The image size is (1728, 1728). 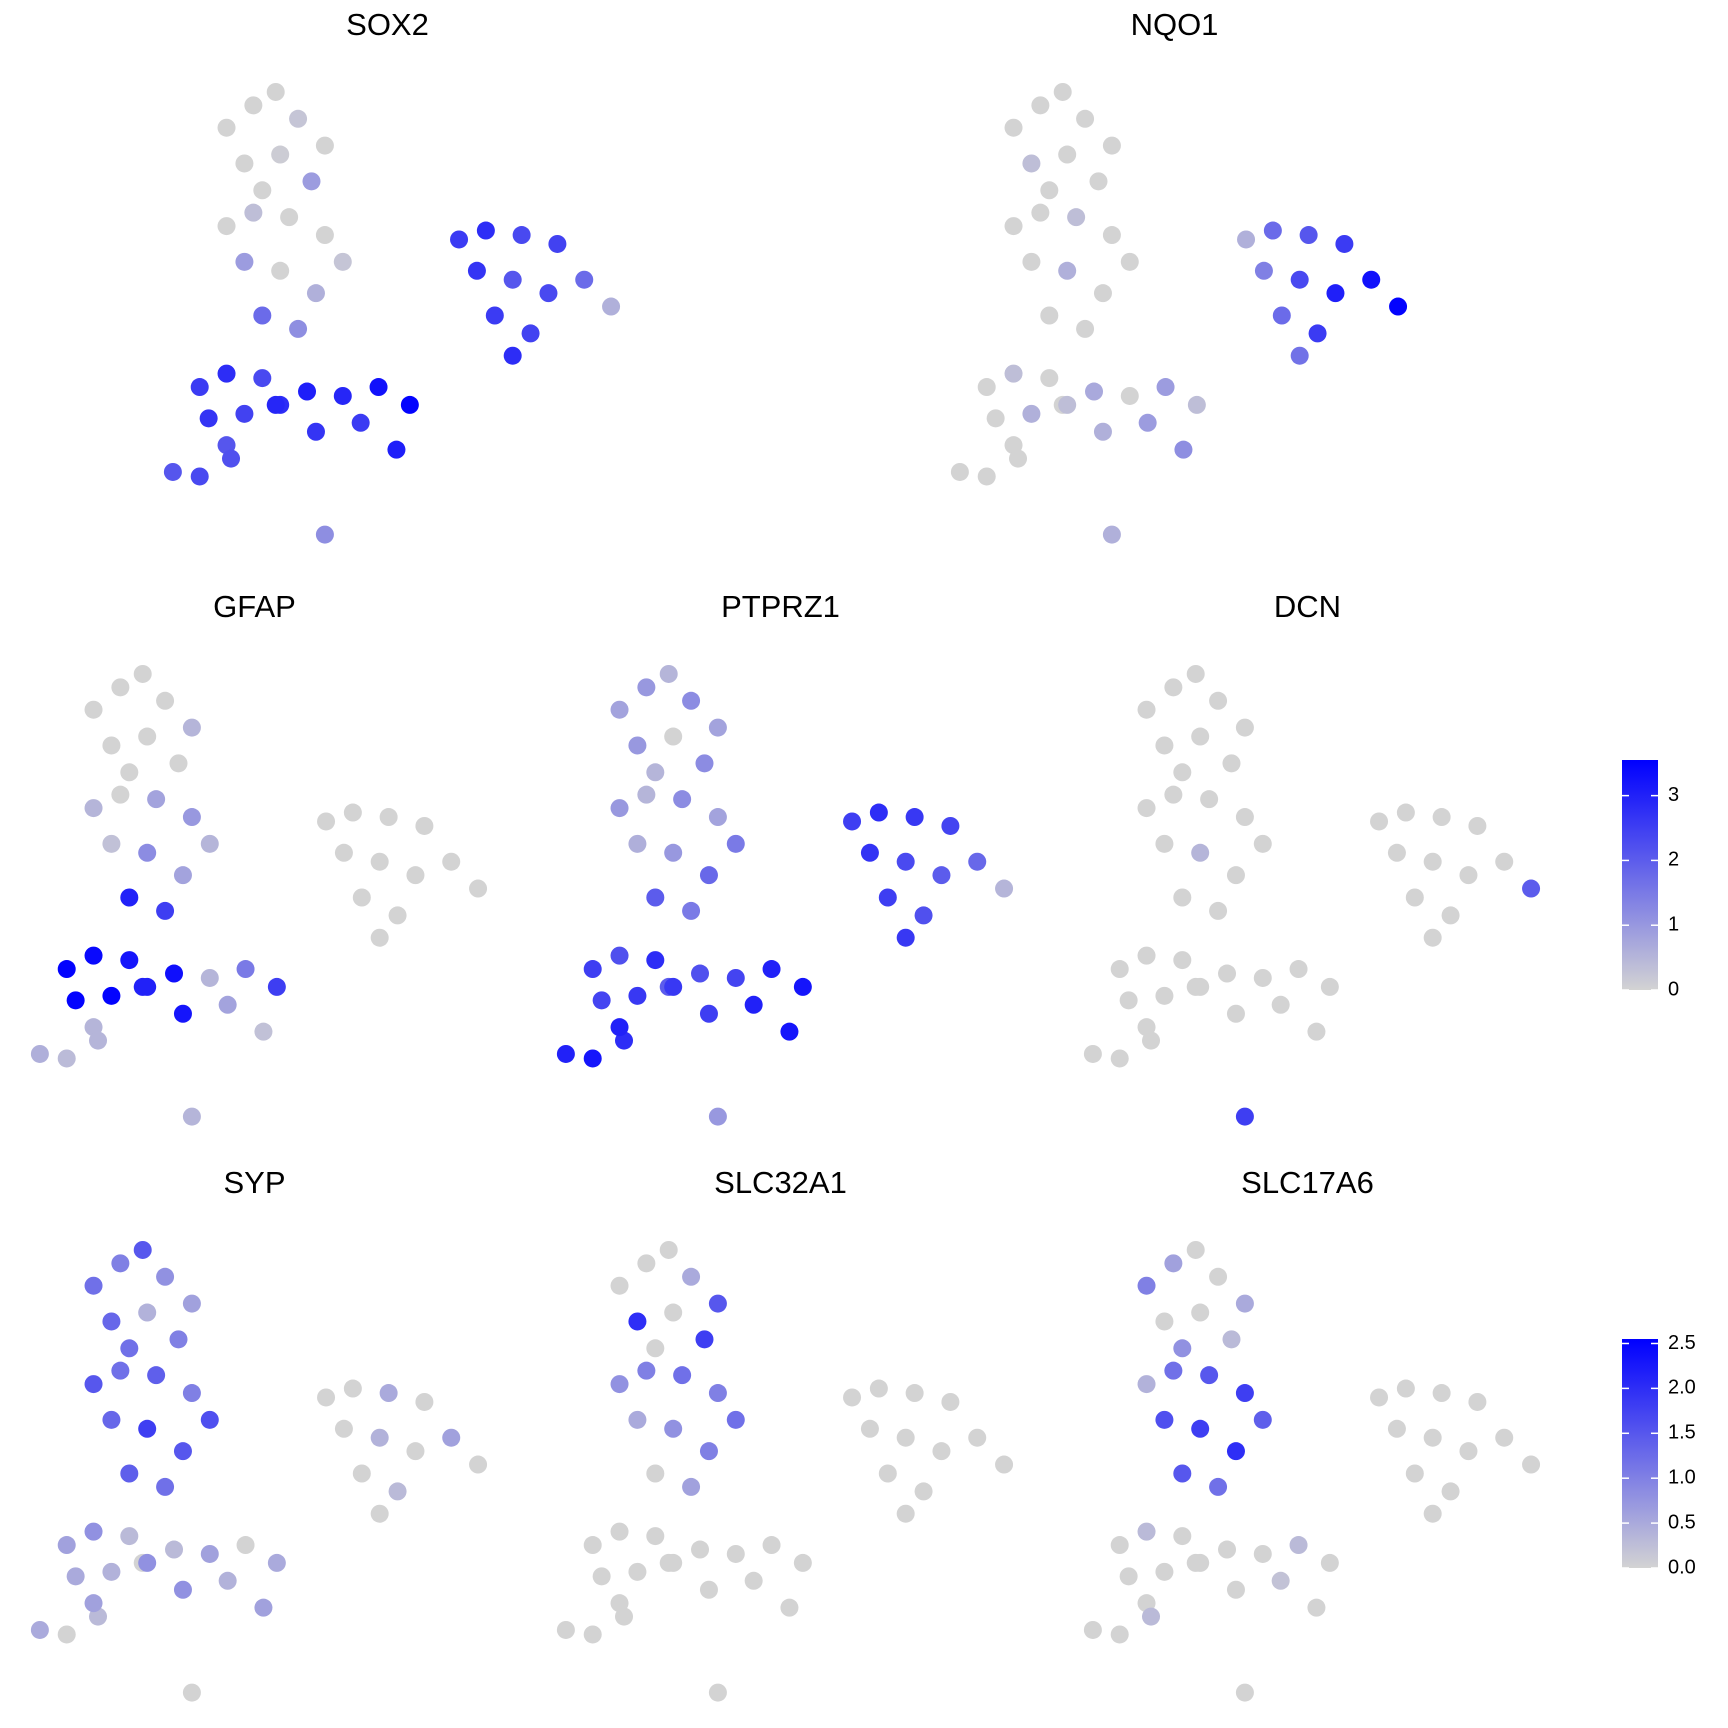 I want to click on colorbar-label: 1.5, so click(x=1682, y=1433).